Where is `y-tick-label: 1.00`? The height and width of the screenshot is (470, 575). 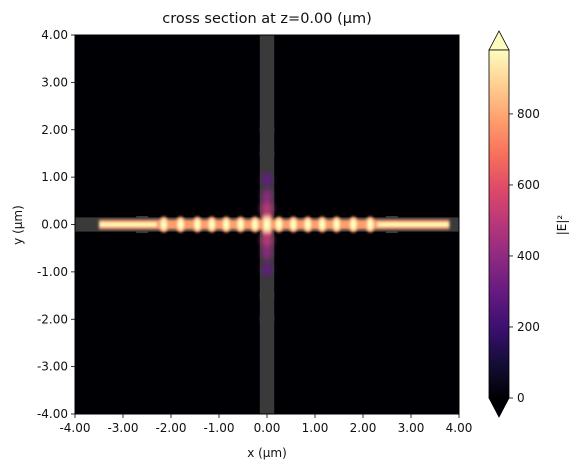 y-tick-label: 1.00 is located at coordinates (54, 177).